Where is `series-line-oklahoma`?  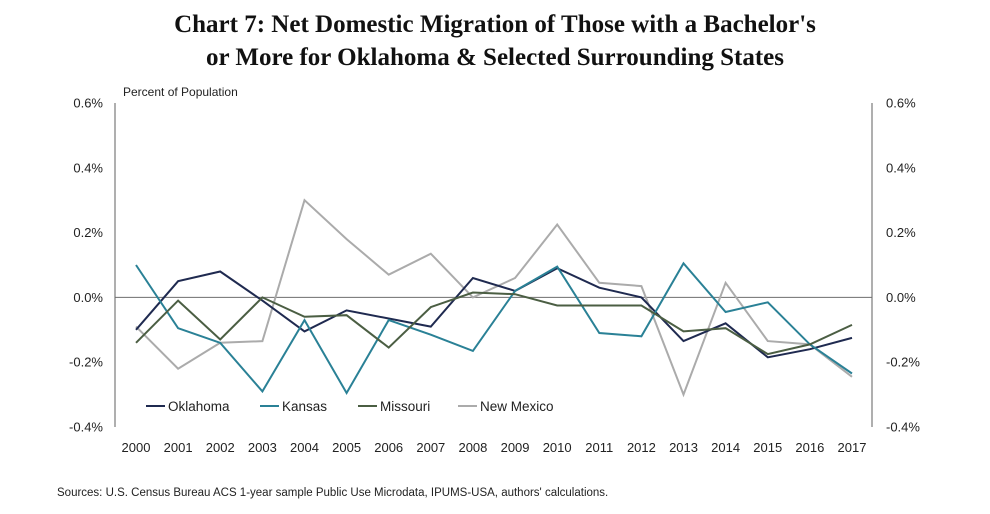 series-line-oklahoma is located at coordinates (494, 313).